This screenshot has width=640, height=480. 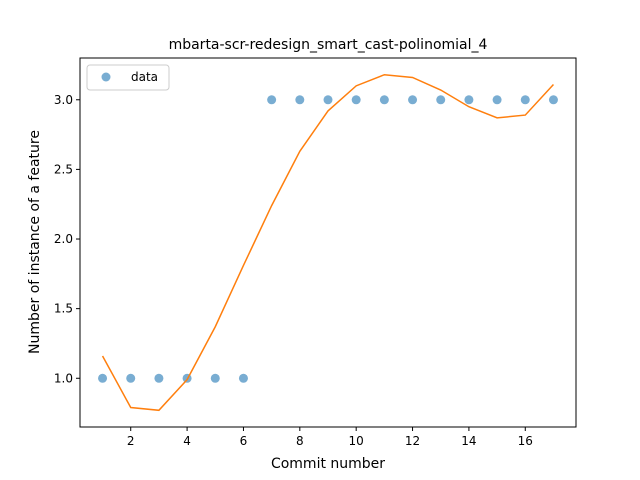 What do you see at coordinates (330, 437) in the screenshot?
I see `x-axis-ticks: 2 4 6 8 10 12 14 16` at bounding box center [330, 437].